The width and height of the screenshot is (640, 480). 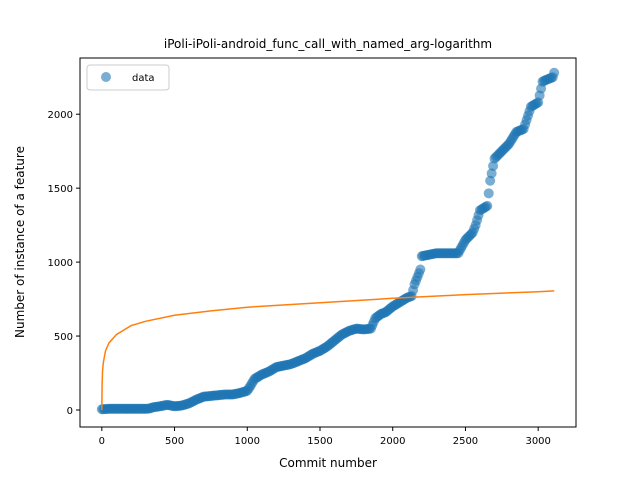 I want to click on x-tick-label: 500, so click(x=174, y=441).